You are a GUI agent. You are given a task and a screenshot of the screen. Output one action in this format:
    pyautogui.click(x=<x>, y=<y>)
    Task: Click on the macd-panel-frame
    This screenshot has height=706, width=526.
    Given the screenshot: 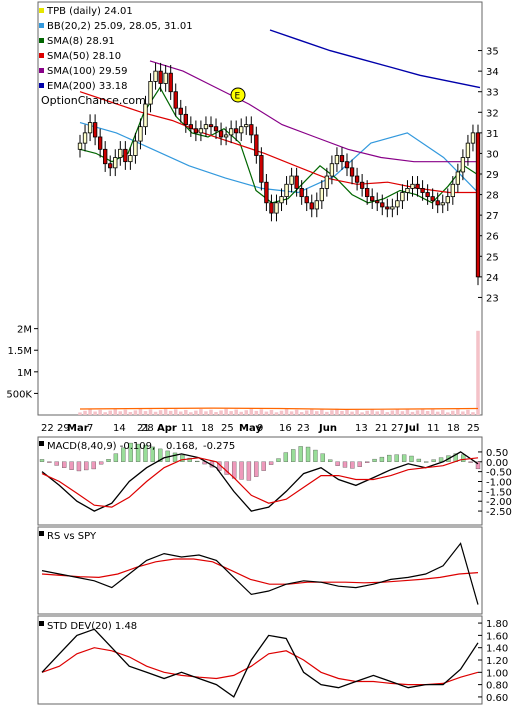 What is the action you would take?
    pyautogui.click(x=260, y=481)
    